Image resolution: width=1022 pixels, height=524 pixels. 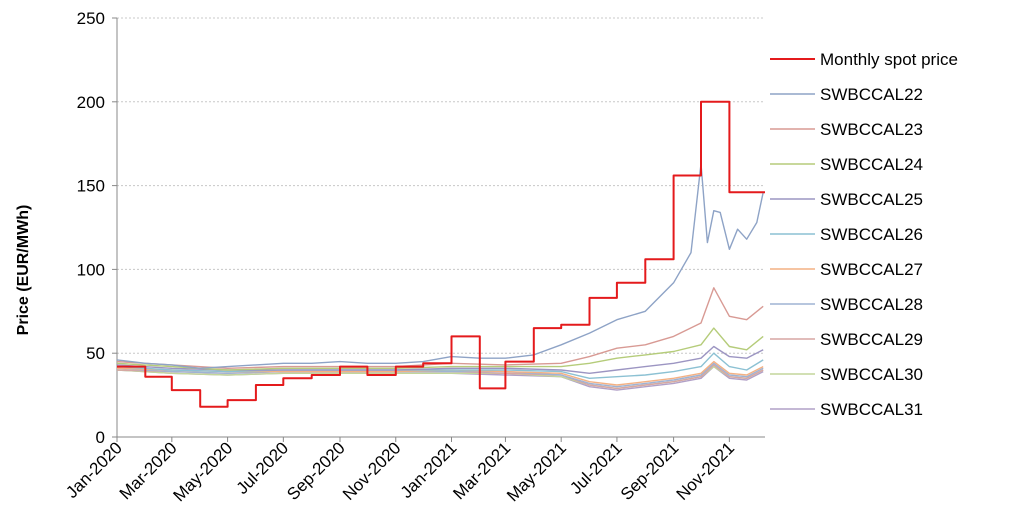 What do you see at coordinates (263, 468) in the screenshot?
I see `x-tick-label: Jul-2020` at bounding box center [263, 468].